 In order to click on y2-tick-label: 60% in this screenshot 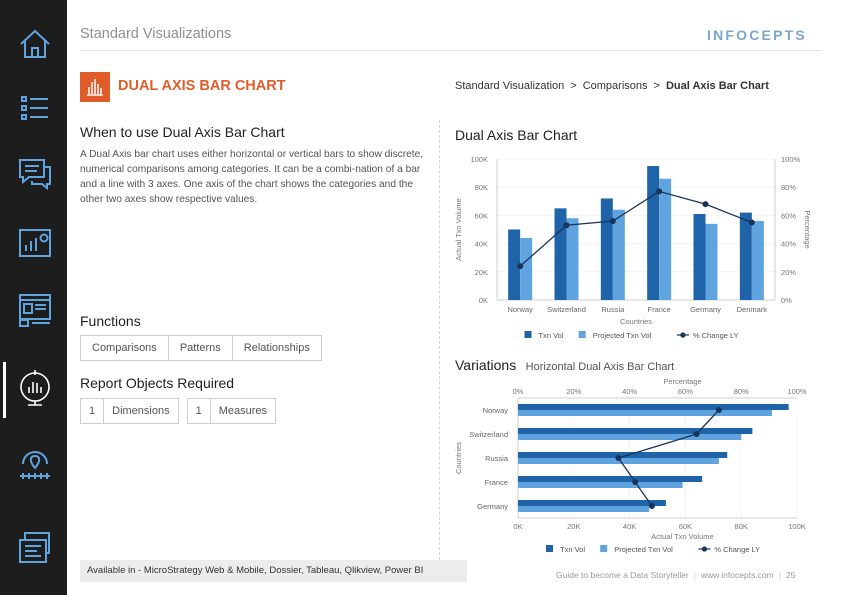, I will do `click(788, 215)`.